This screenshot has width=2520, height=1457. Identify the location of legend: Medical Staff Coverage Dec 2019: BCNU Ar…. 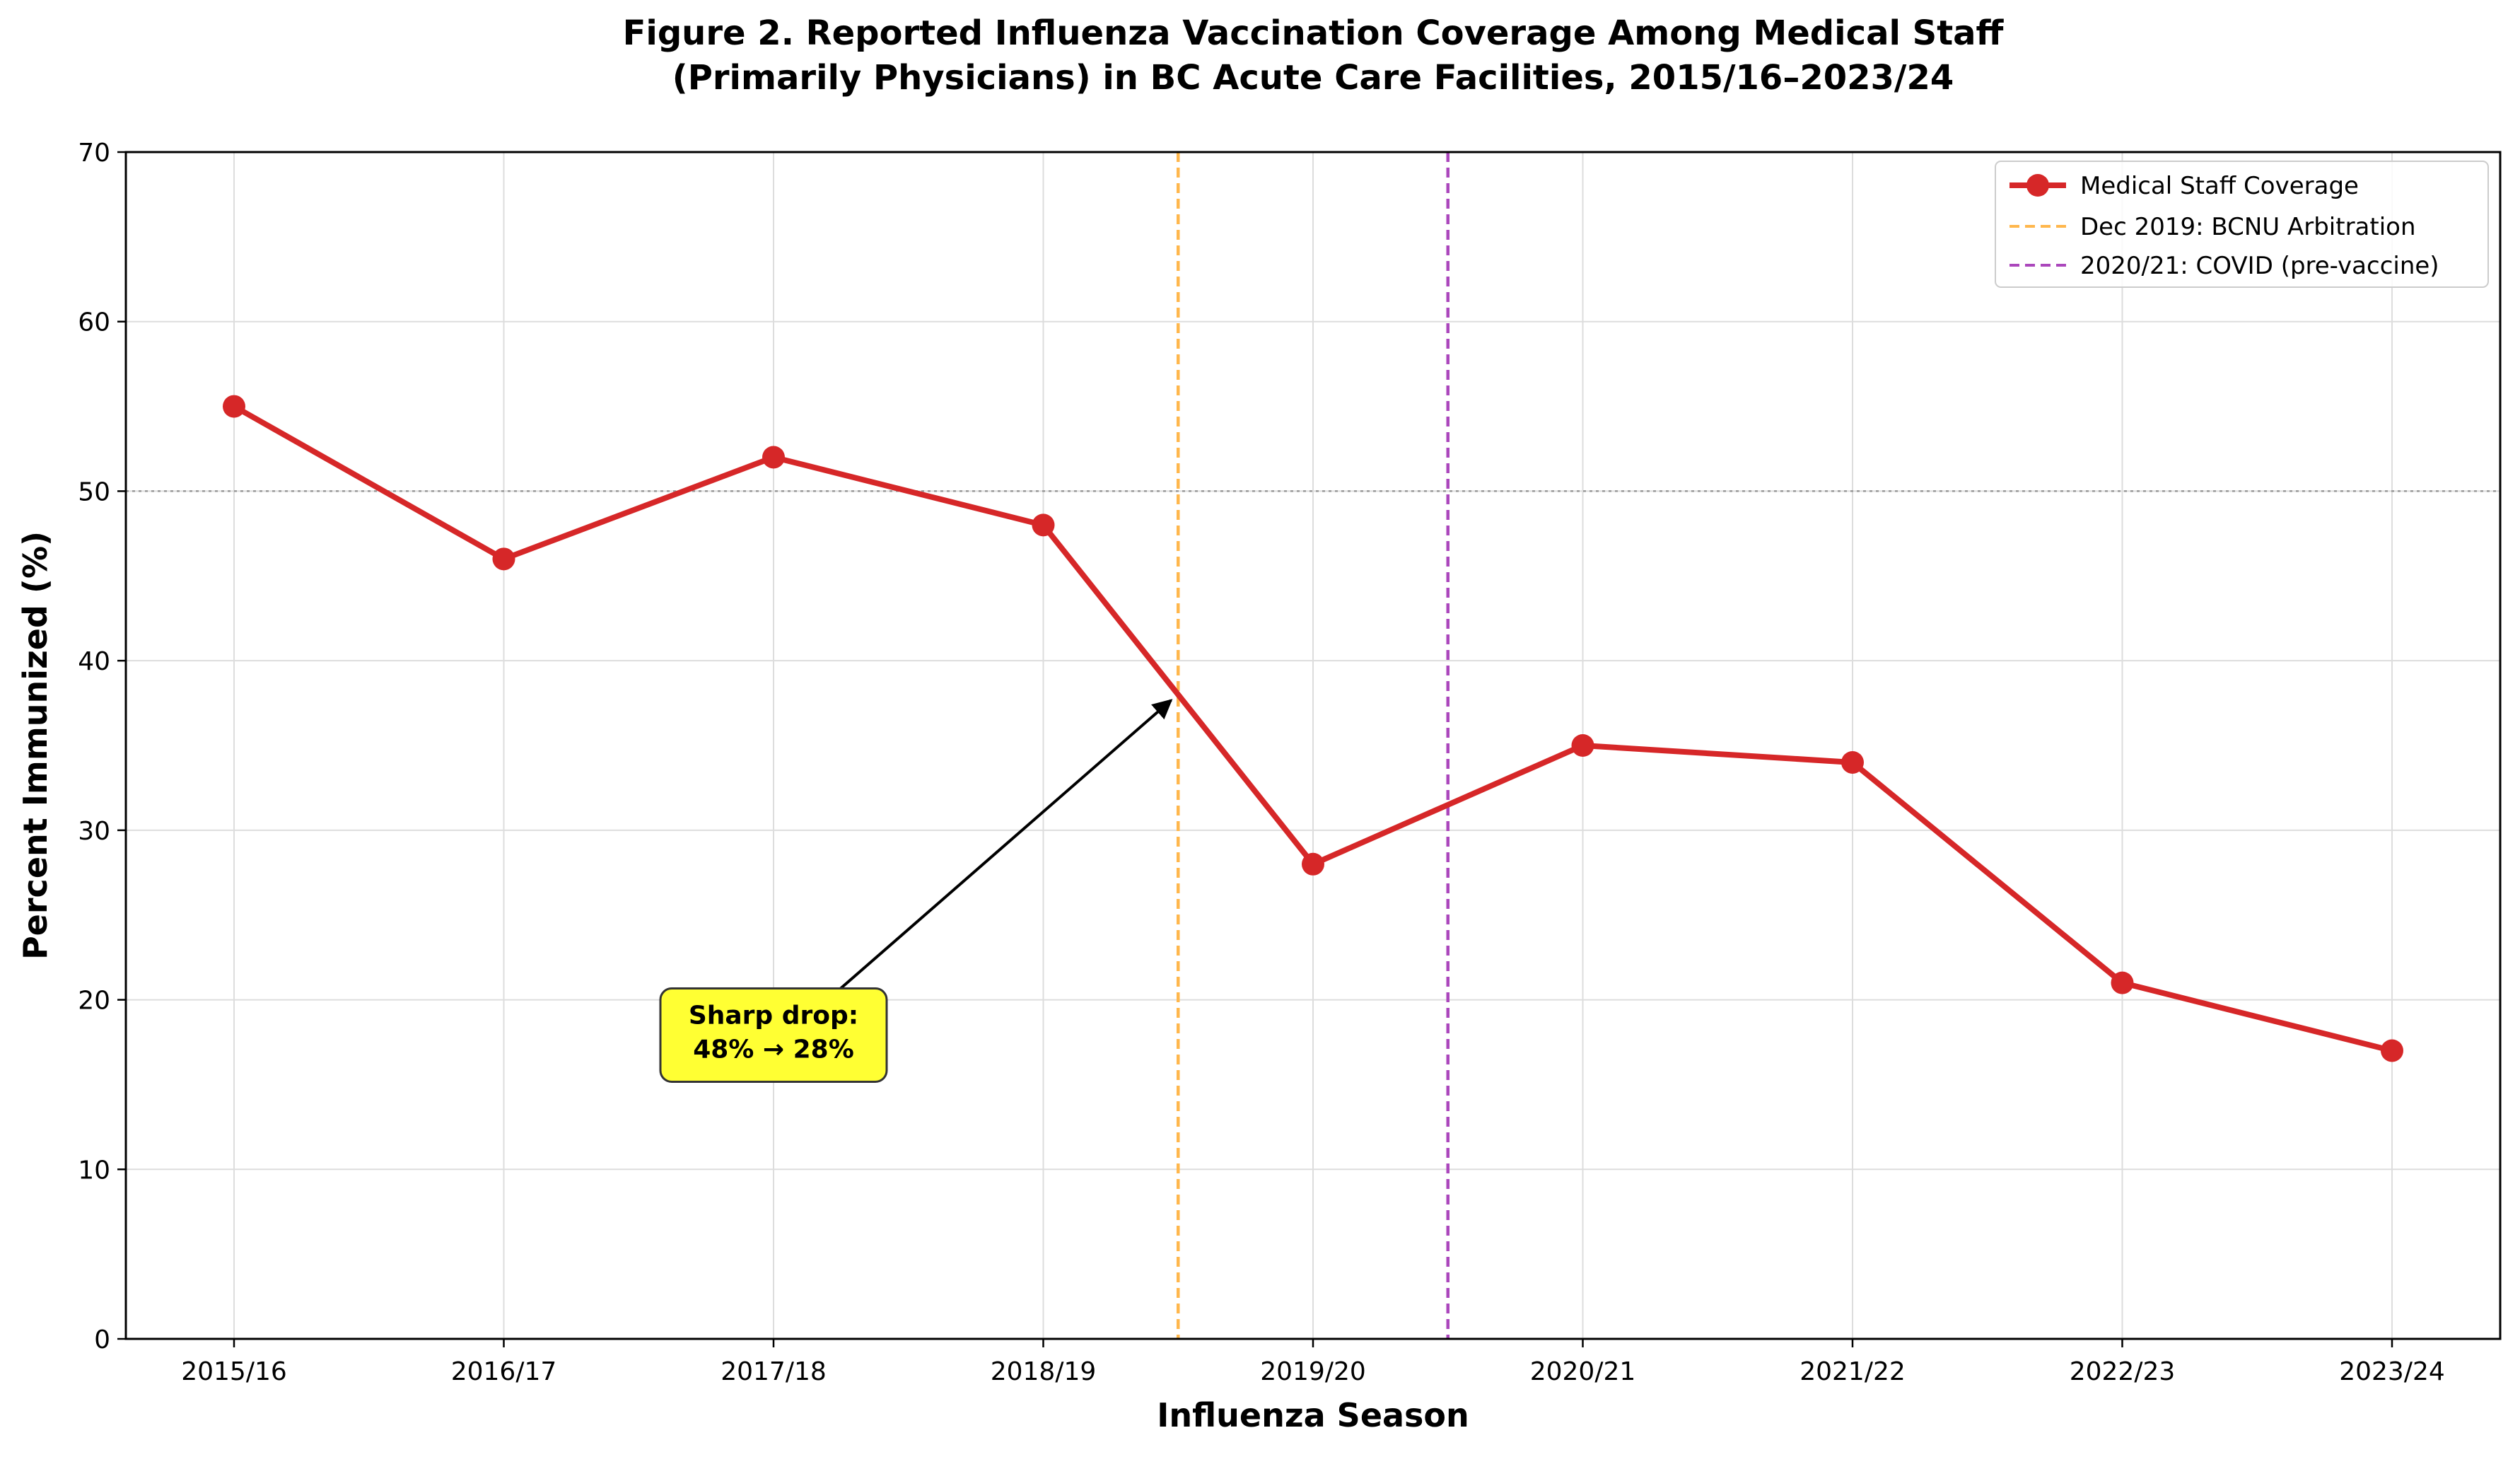
(2242, 224).